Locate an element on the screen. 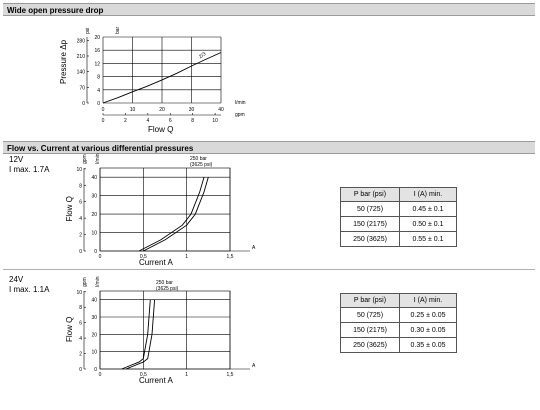  divider is located at coordinates (269, 269).